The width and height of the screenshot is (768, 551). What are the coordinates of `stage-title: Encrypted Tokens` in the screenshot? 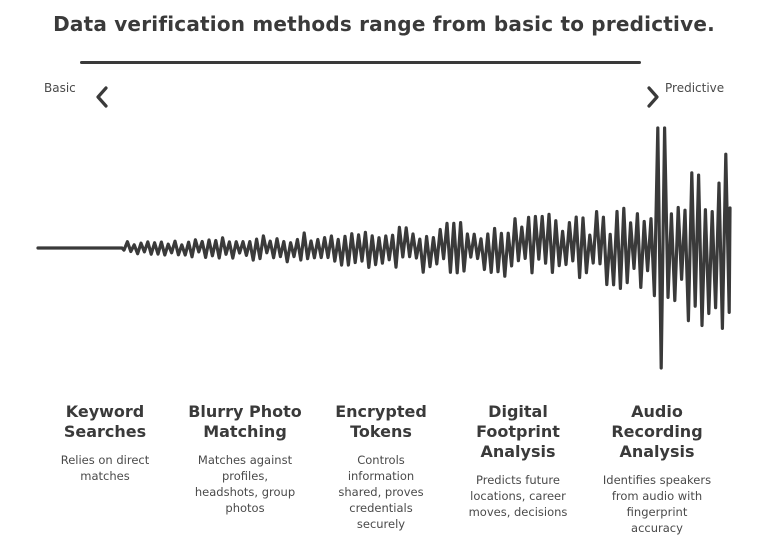 It's located at (381, 421).